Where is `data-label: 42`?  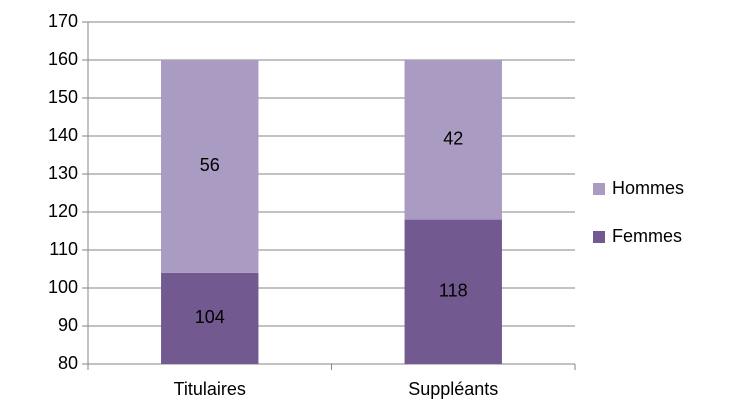
data-label: 42 is located at coordinates (453, 139).